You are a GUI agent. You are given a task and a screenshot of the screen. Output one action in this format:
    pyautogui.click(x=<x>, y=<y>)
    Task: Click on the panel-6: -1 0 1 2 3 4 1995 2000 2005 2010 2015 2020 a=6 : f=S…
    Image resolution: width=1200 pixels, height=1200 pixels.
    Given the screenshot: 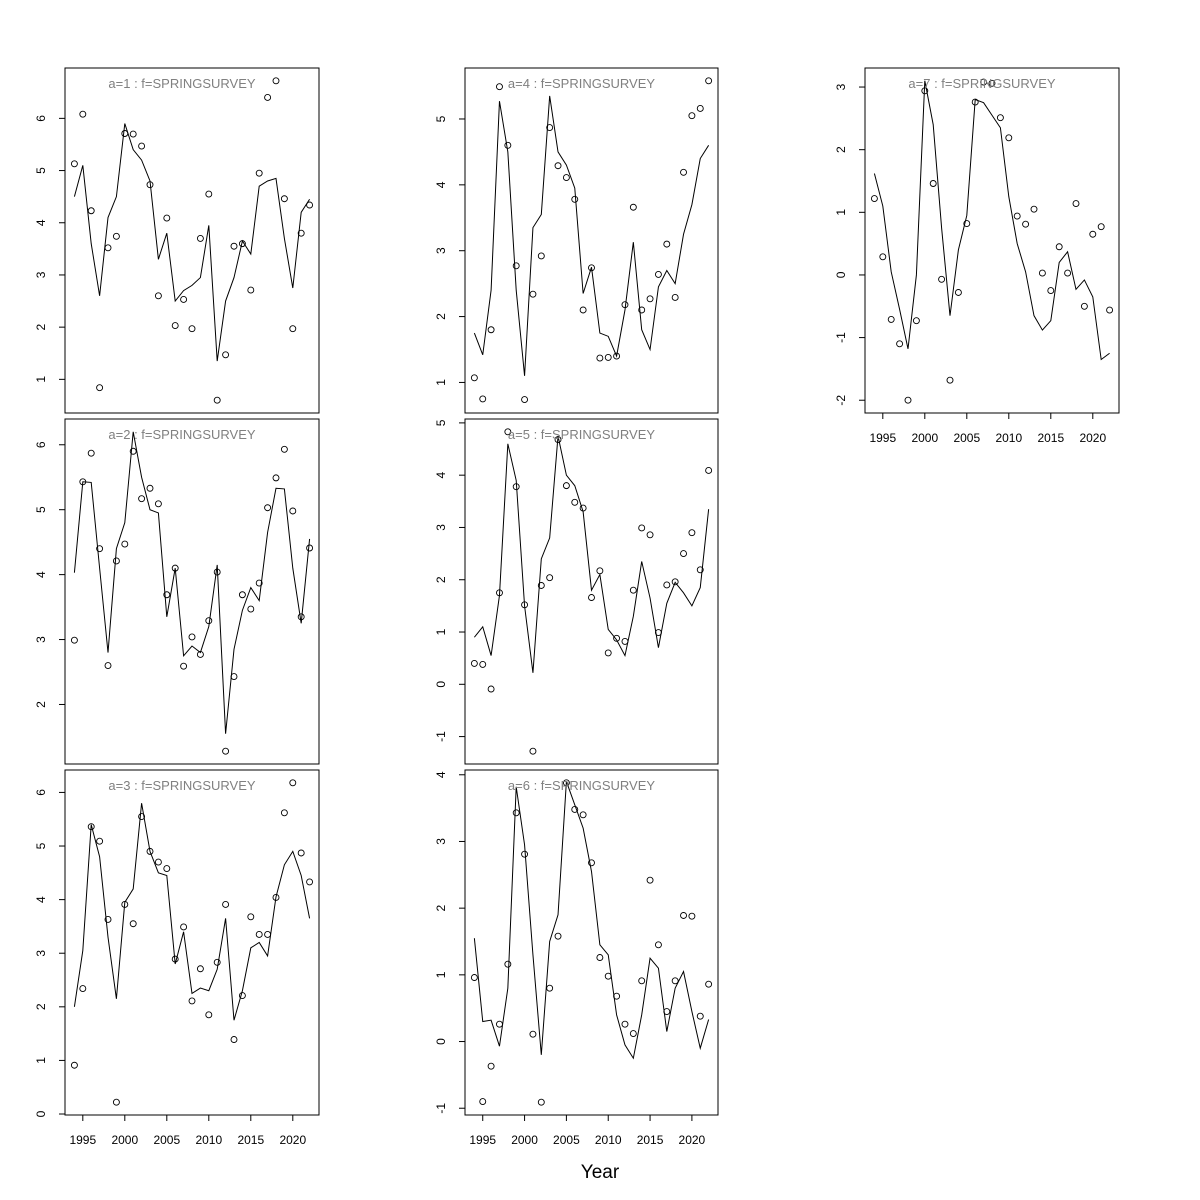 What is the action you would take?
    pyautogui.click(x=576, y=958)
    